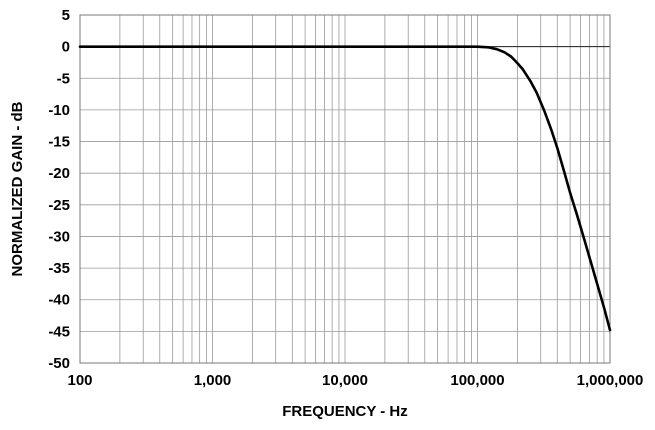 This screenshot has width=655, height=430. I want to click on y-tick-label: -40, so click(59, 300).